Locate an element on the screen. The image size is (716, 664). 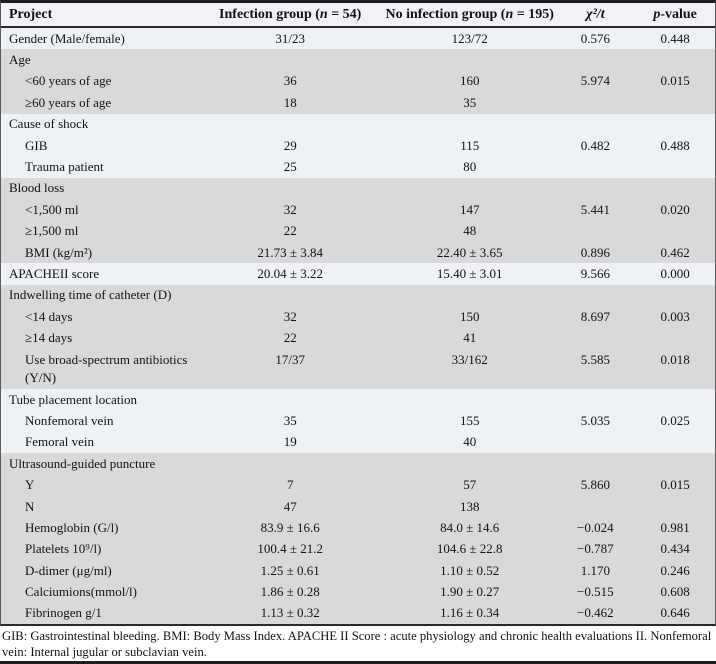
column-header-no-infection-group: No infection group (n = 195) is located at coordinates (470, 15).